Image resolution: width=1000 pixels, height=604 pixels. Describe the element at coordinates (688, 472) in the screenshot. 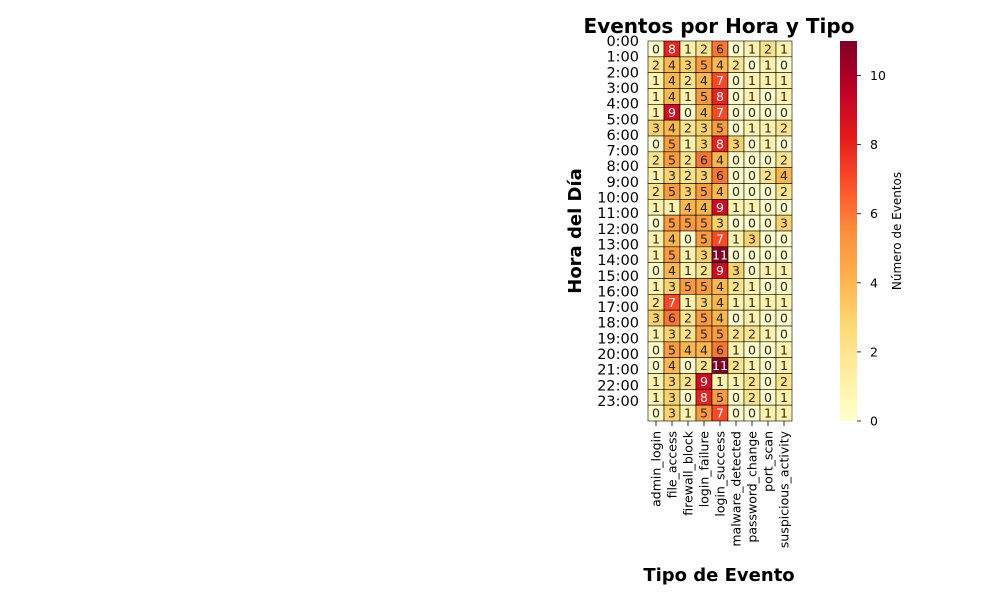

I see `x-tick-label: firewall_block` at that location.